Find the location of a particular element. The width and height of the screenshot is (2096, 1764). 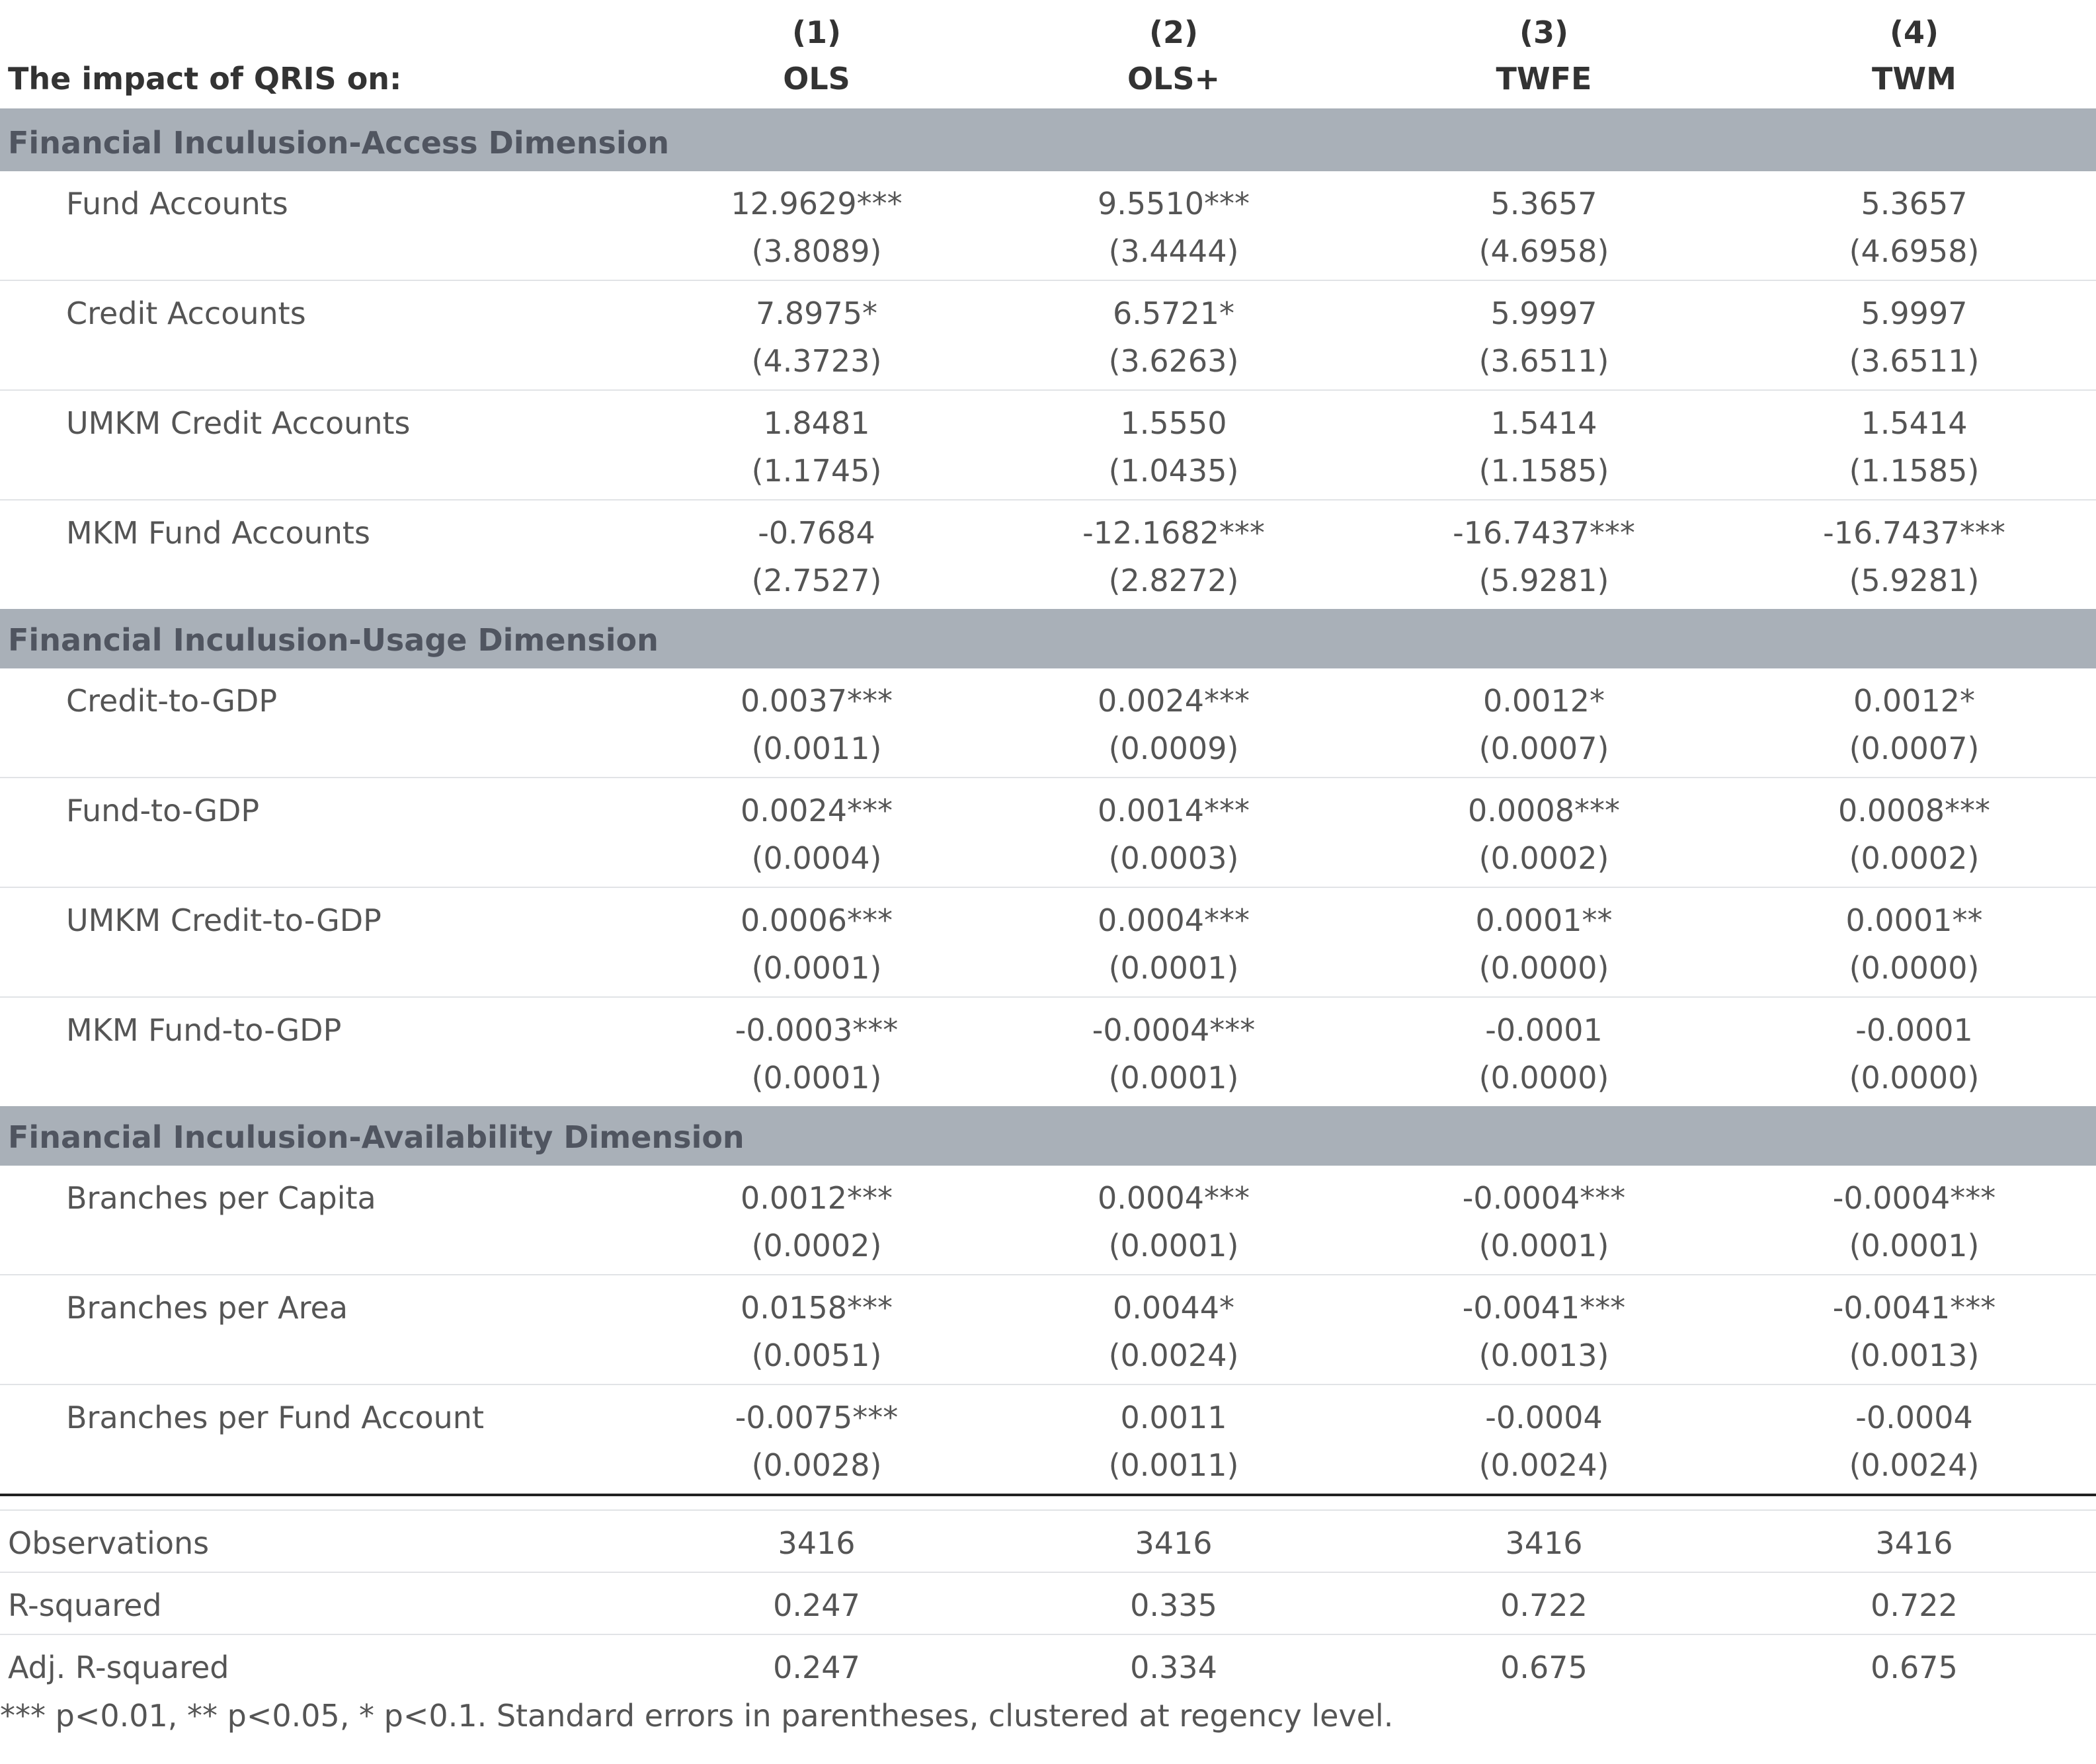

coefficient: 0.0158*** is located at coordinates (817, 1308).